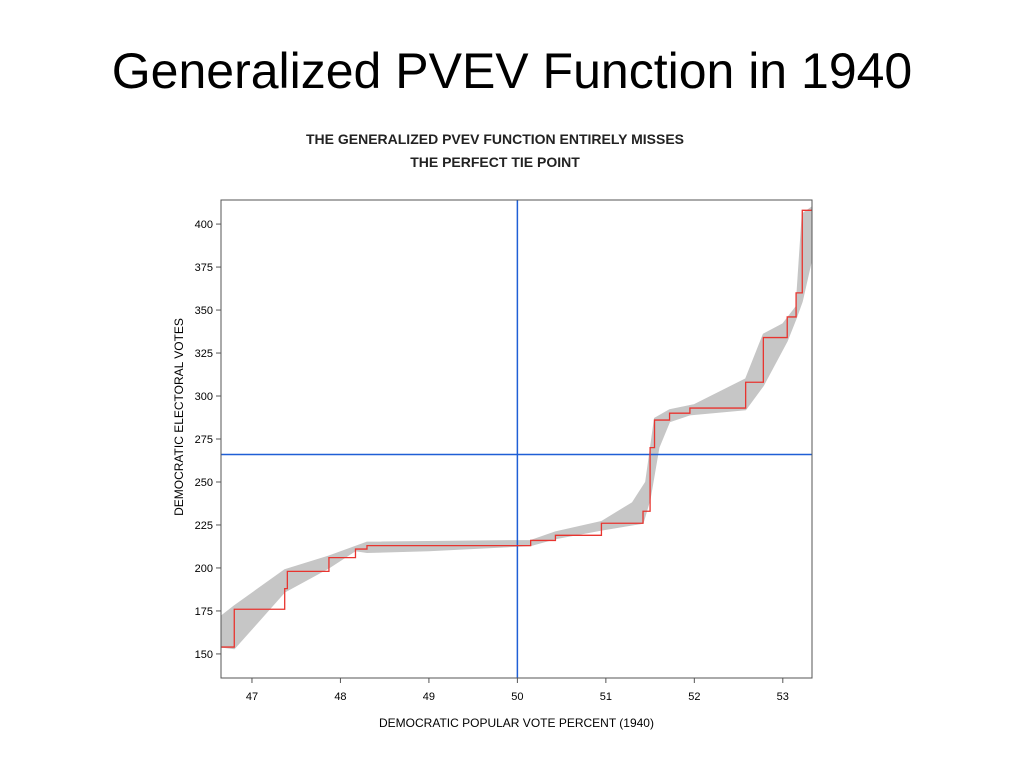 The height and width of the screenshot is (768, 1024). I want to click on y-tick-label: 400, so click(204, 225).